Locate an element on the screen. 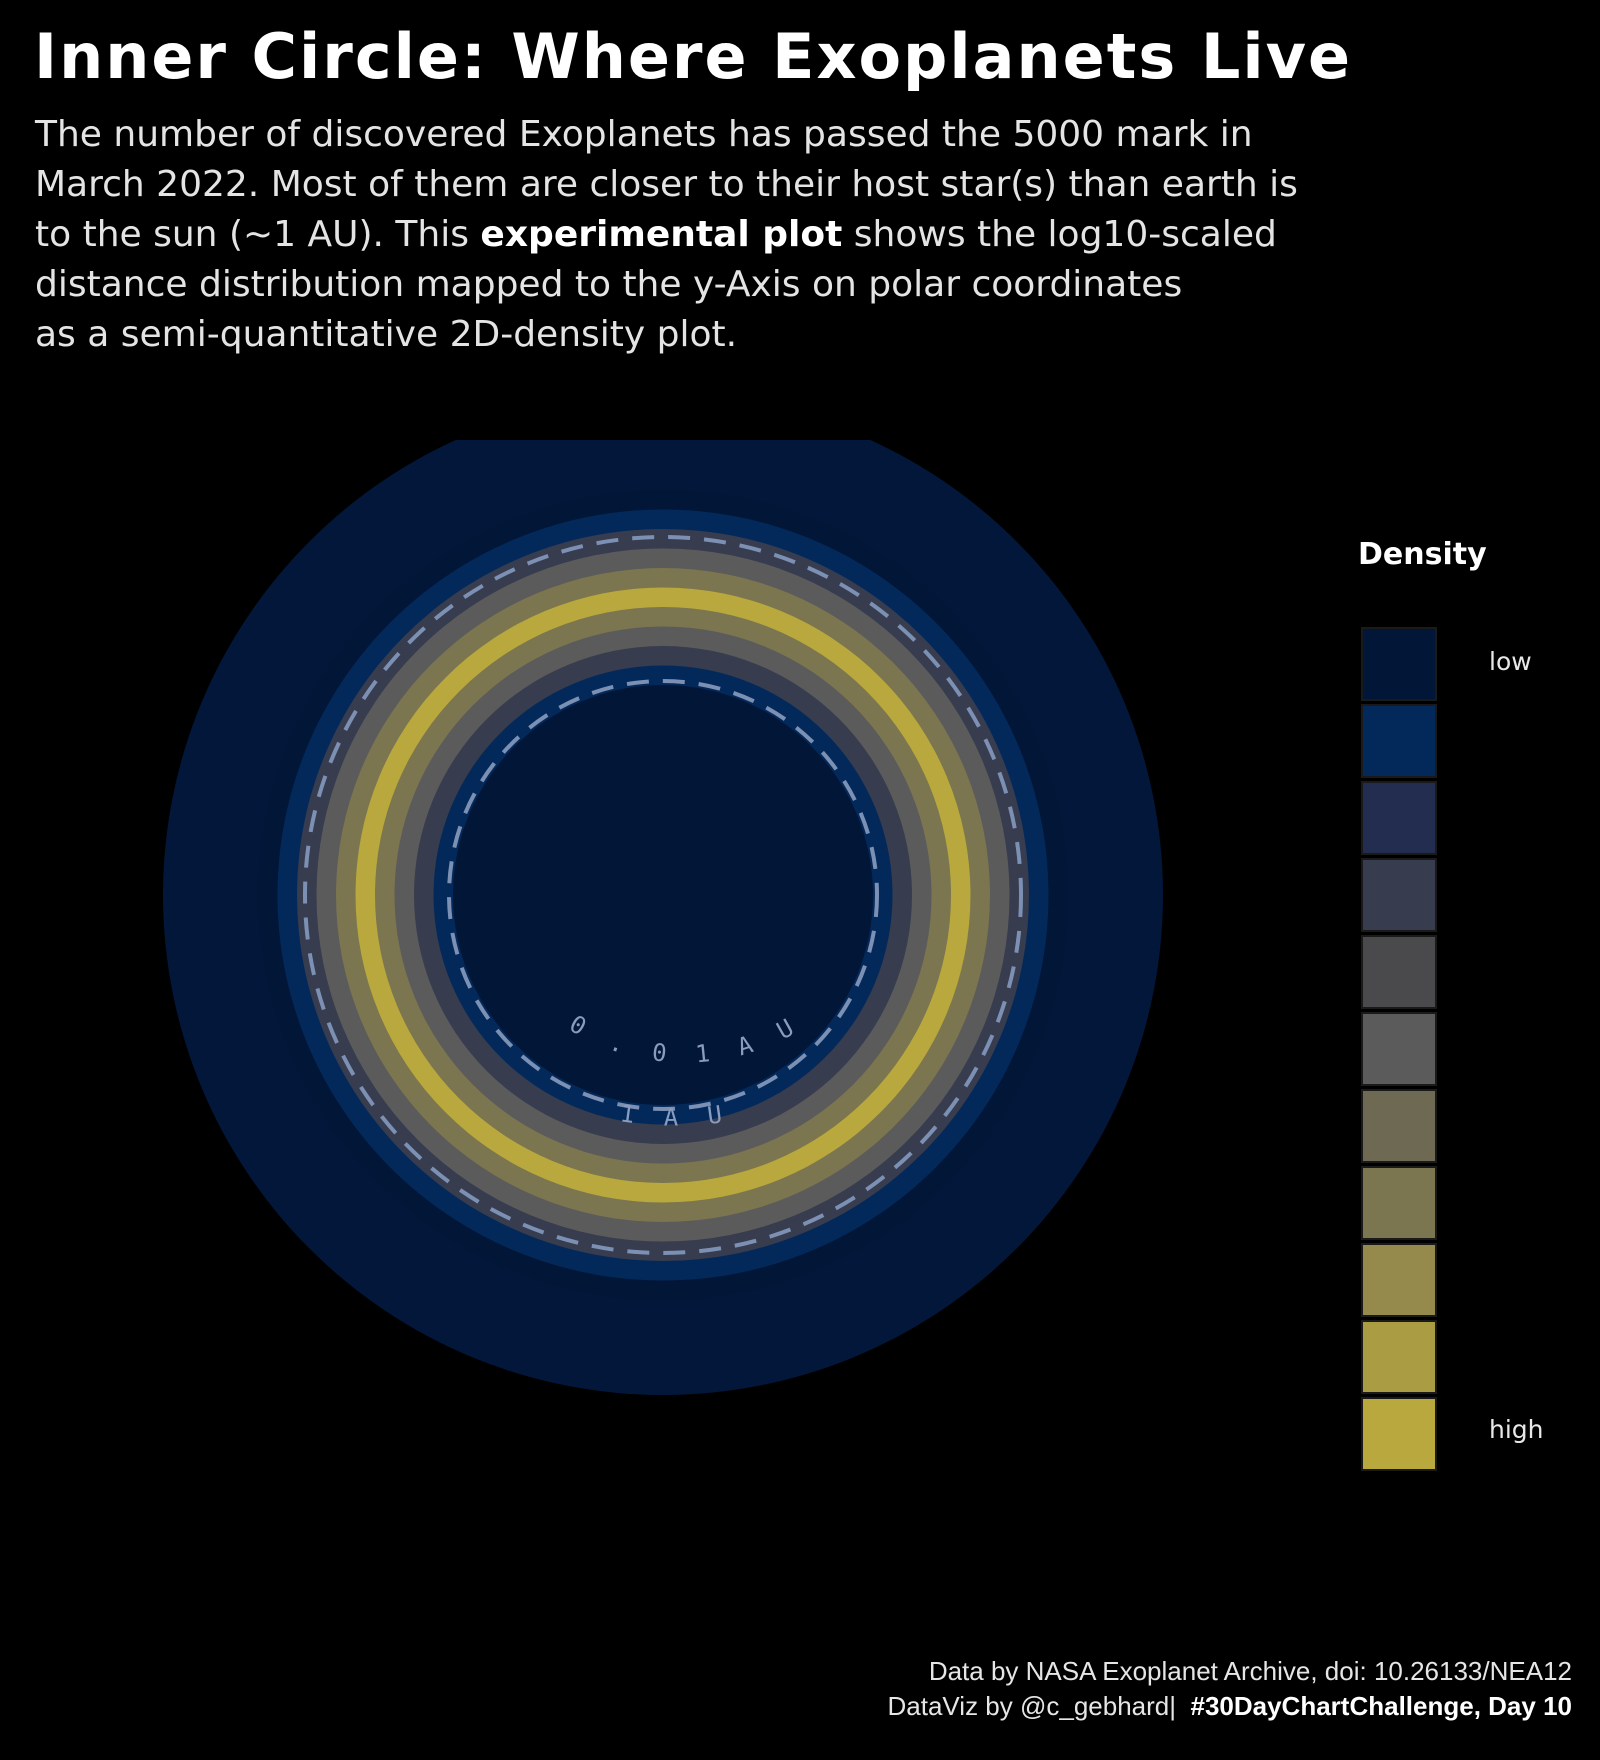  subtitle-line-3b: shows the log10-scaled is located at coordinates (1059, 234).